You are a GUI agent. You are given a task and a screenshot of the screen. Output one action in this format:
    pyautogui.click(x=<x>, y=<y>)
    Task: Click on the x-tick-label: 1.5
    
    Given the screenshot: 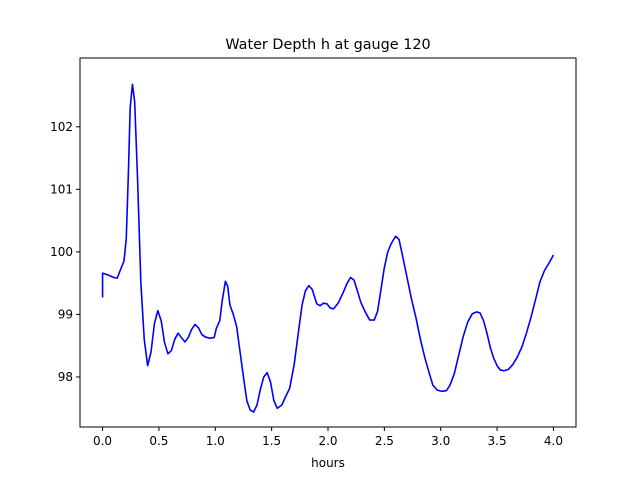 What is the action you would take?
    pyautogui.click(x=271, y=441)
    